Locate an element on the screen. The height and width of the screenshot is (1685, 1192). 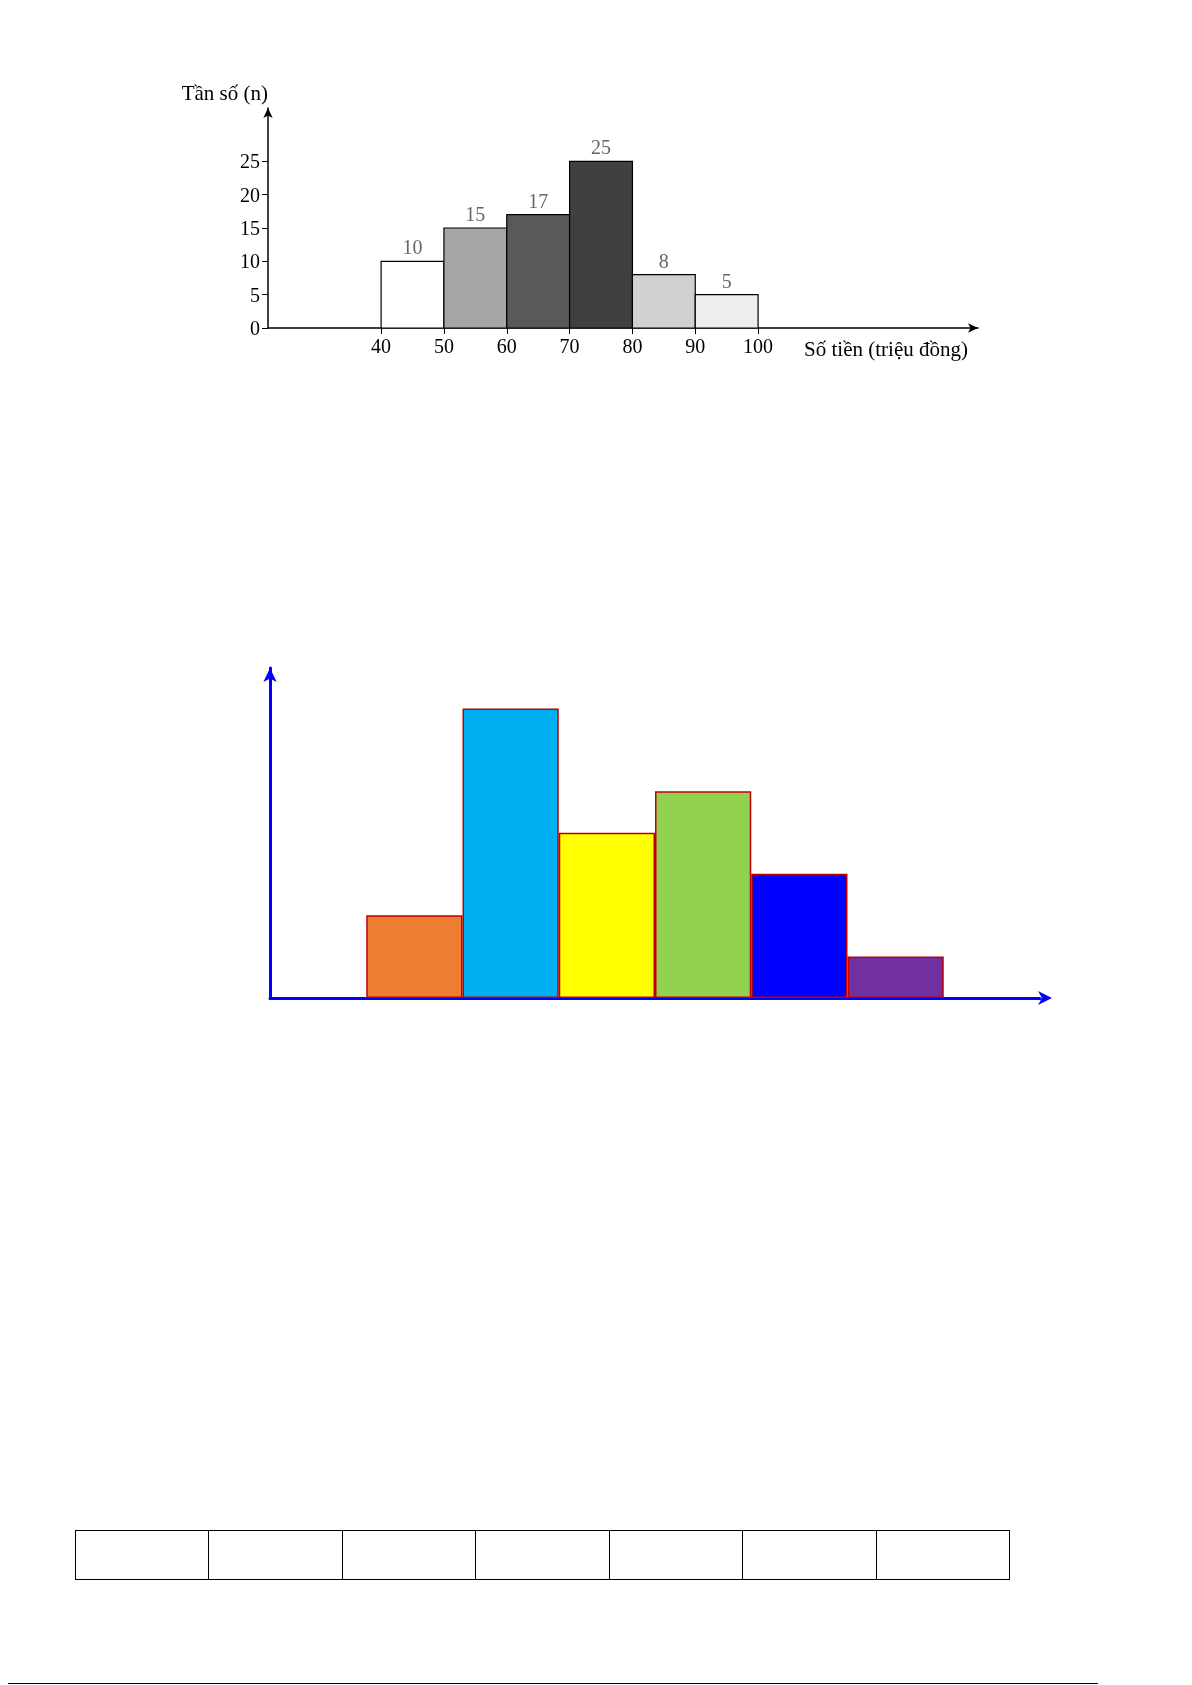
x-tick-label: 70 is located at coordinates (569, 346).